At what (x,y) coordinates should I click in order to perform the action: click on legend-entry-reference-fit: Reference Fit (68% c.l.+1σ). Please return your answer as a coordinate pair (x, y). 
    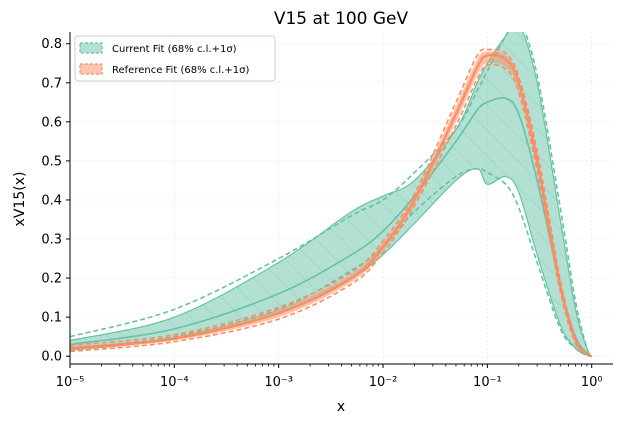
    Looking at the image, I should click on (164, 69).